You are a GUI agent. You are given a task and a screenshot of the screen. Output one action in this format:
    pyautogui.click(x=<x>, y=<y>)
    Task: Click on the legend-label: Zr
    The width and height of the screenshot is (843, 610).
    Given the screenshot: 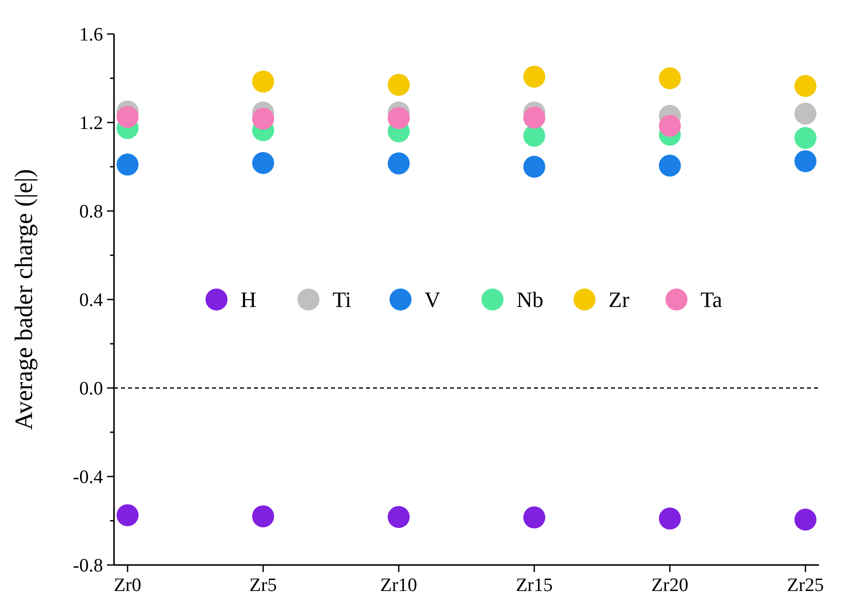 What is the action you would take?
    pyautogui.click(x=619, y=299)
    